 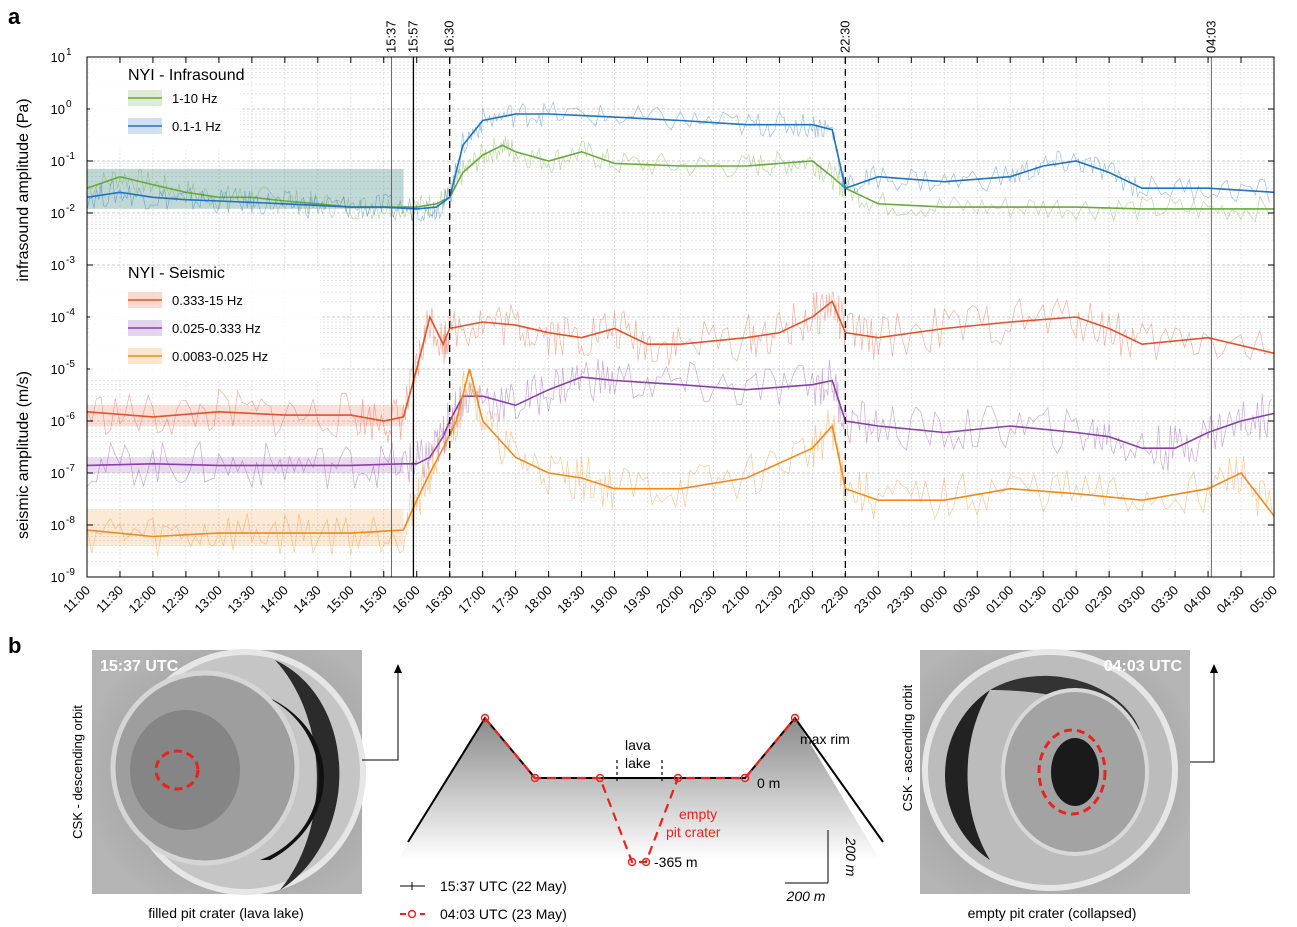 What do you see at coordinates (14, 645) in the screenshot?
I see `panel-b-letter: b` at bounding box center [14, 645].